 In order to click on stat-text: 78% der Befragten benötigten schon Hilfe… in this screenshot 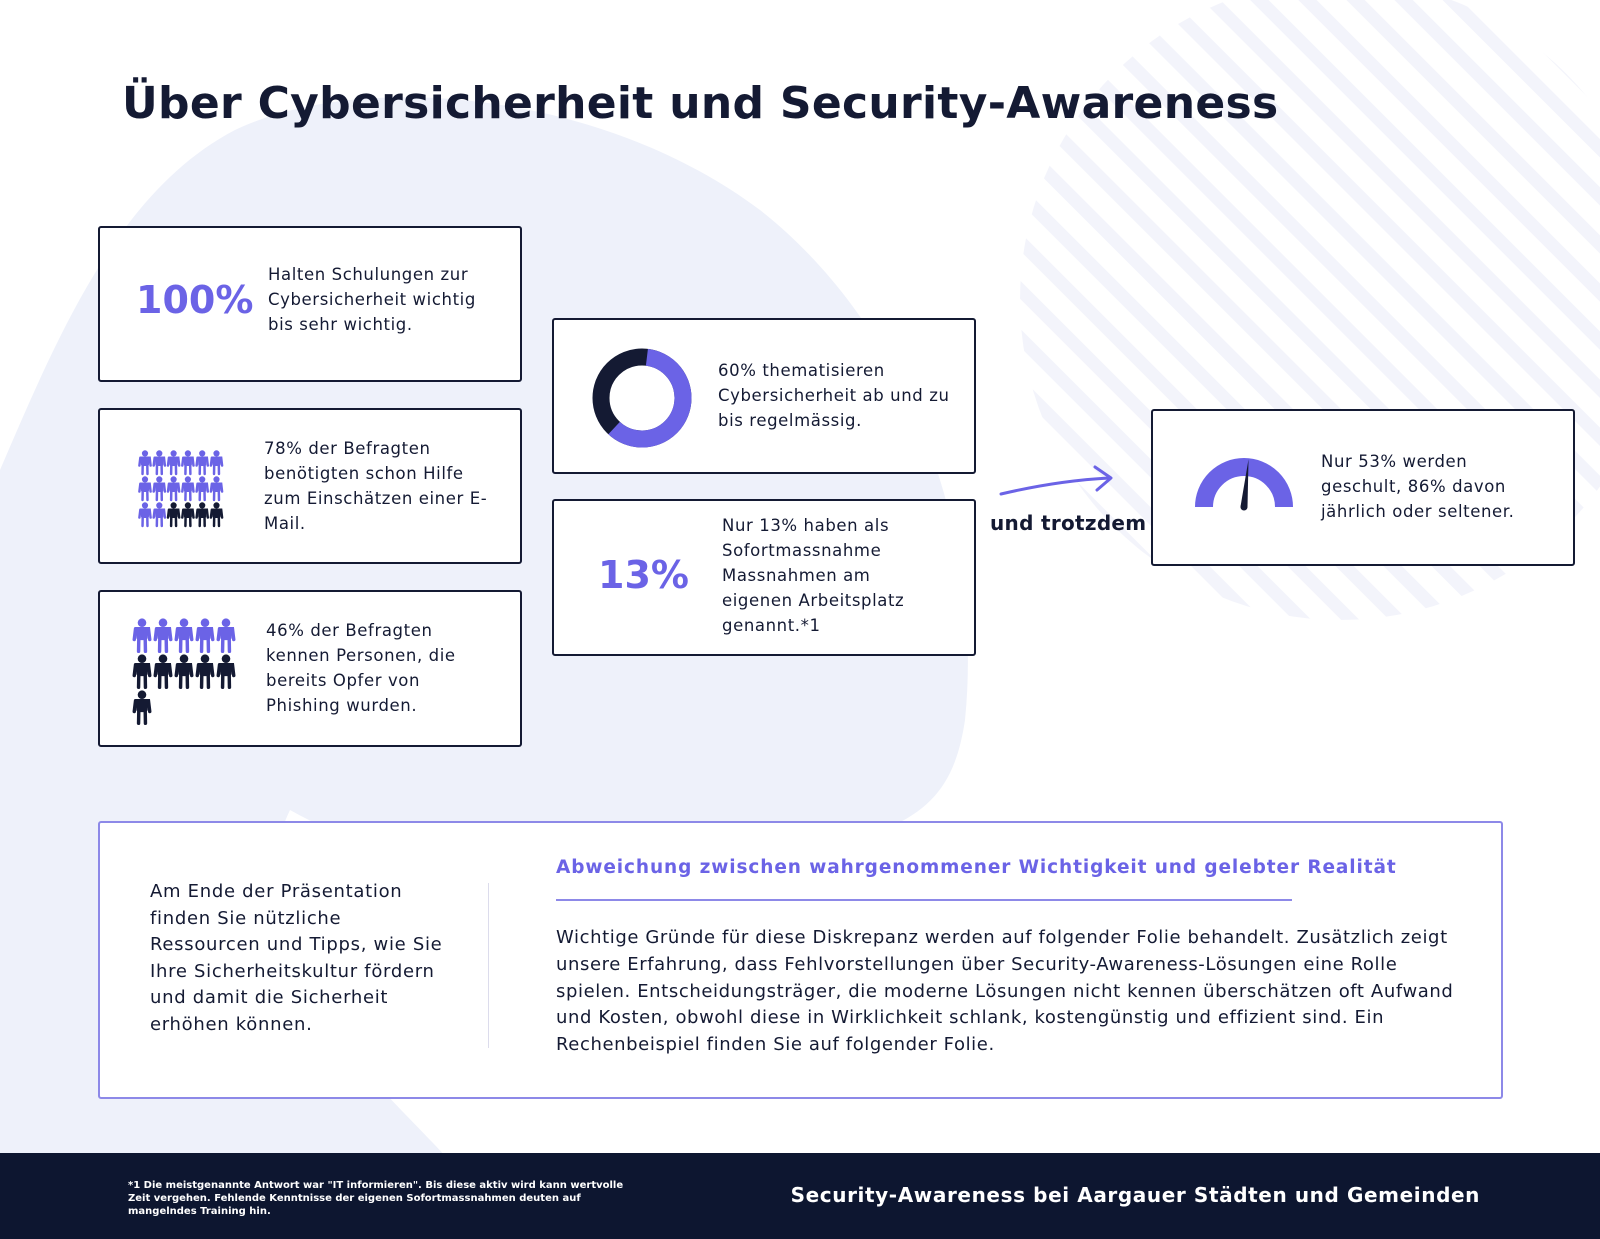, I will do `click(376, 486)`.